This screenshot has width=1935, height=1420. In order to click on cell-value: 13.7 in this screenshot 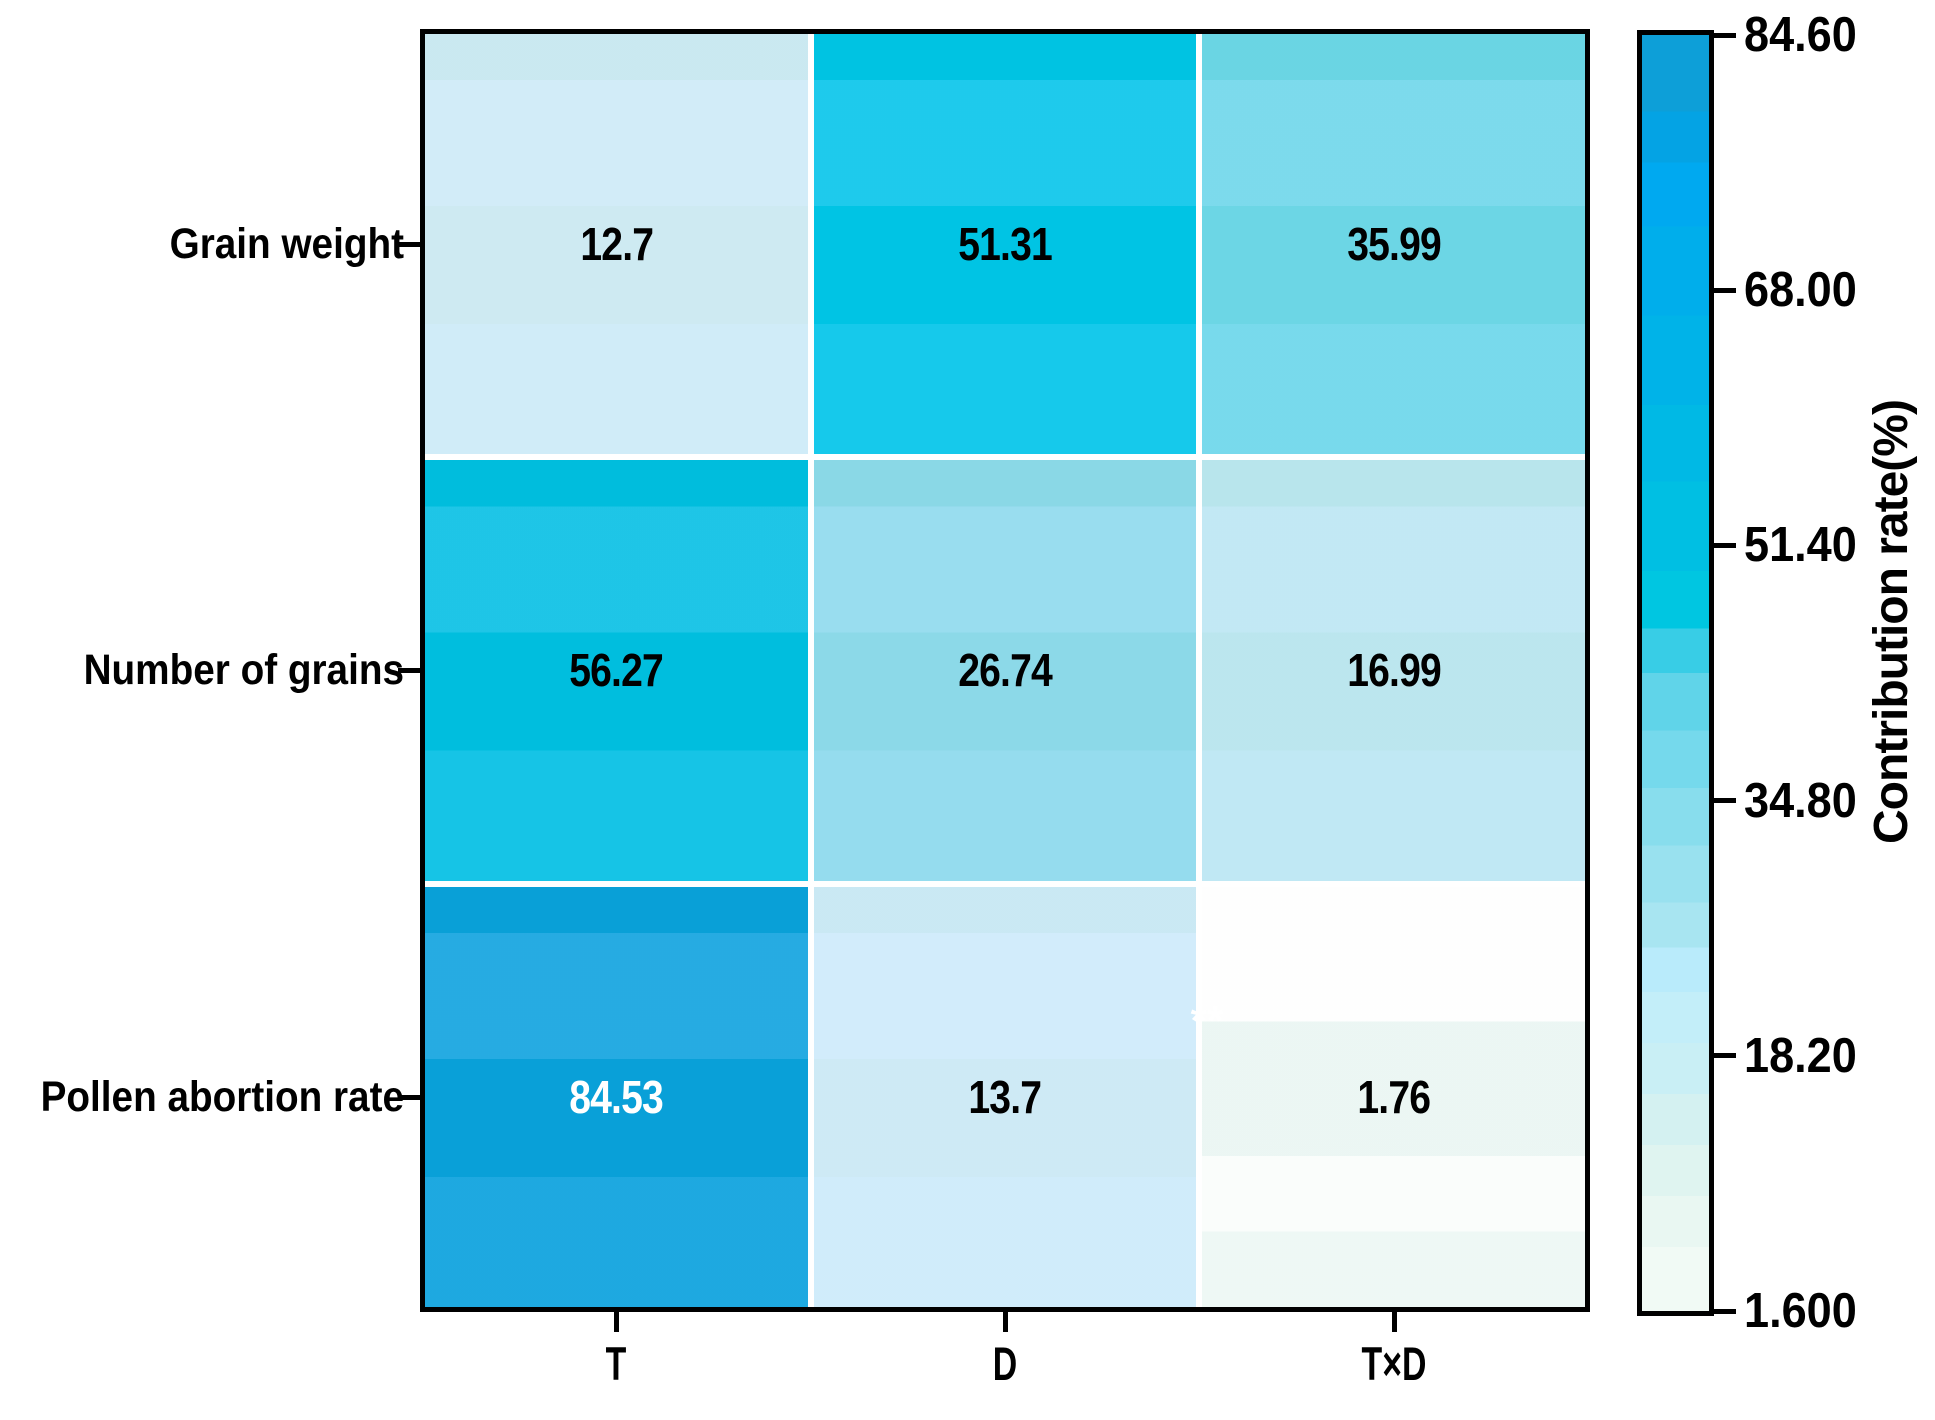, I will do `click(1005, 1096)`.